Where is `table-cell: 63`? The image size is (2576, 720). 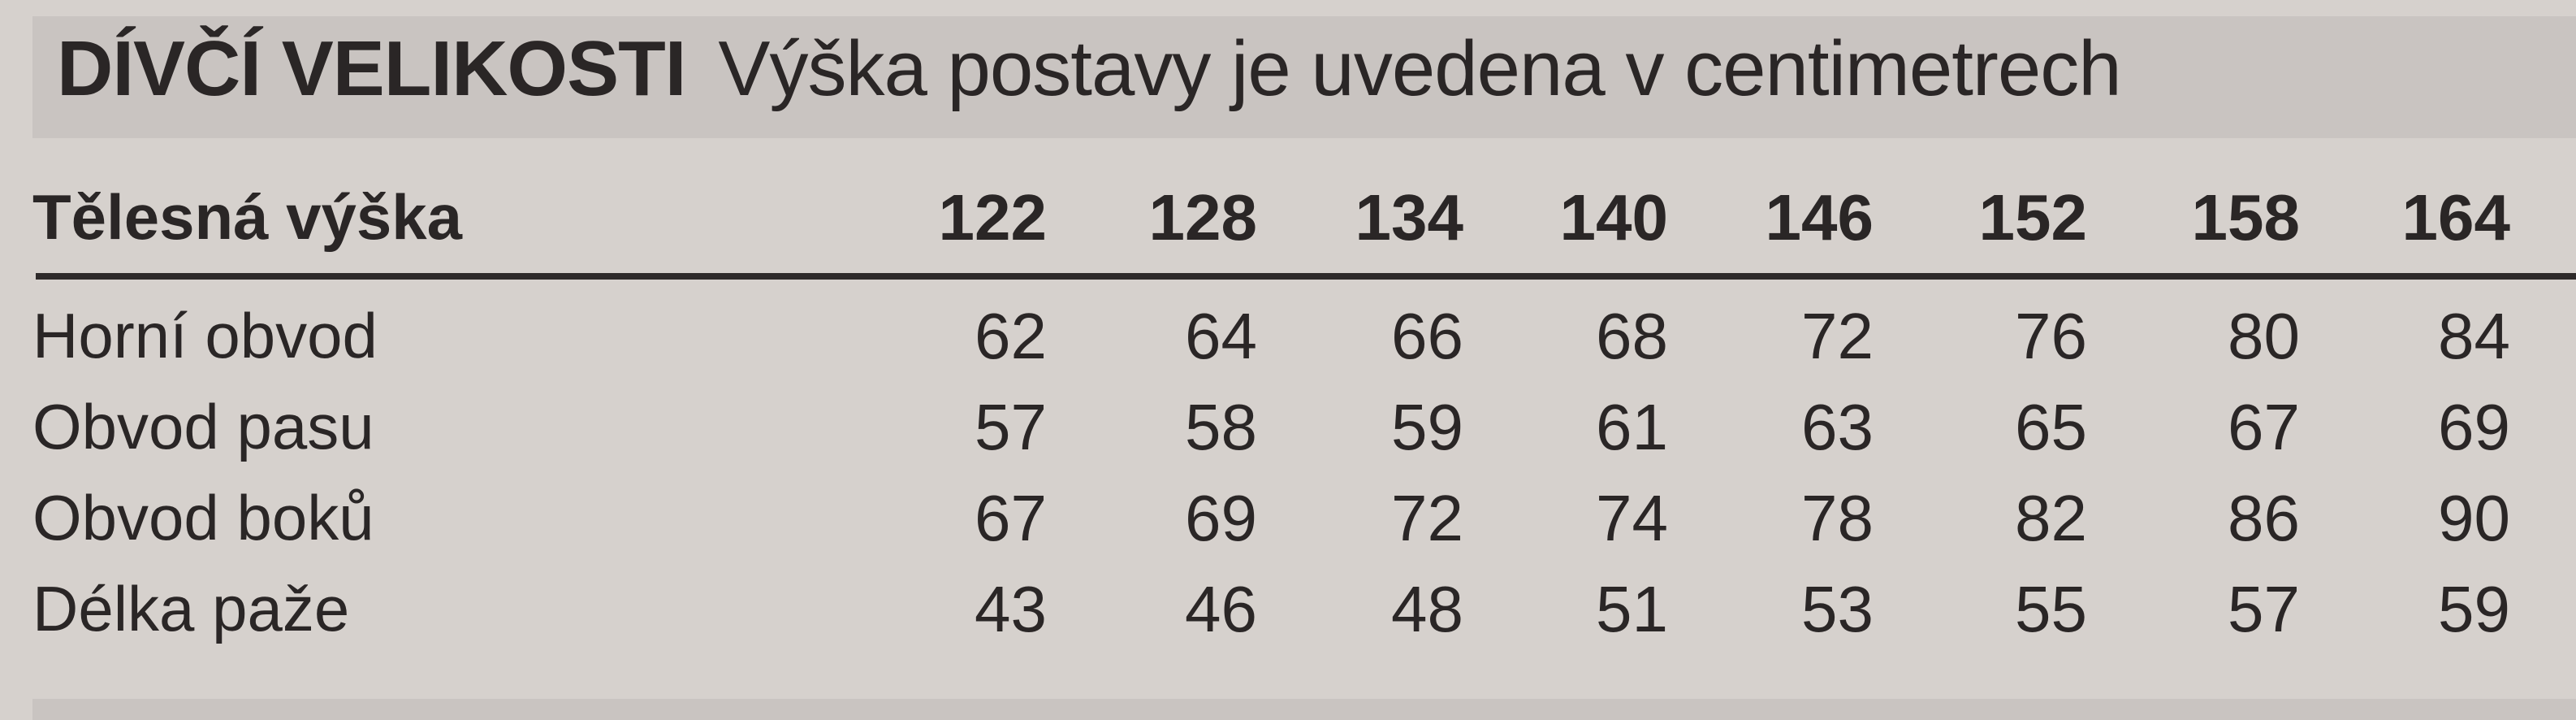
table-cell: 63 is located at coordinates (1838, 427).